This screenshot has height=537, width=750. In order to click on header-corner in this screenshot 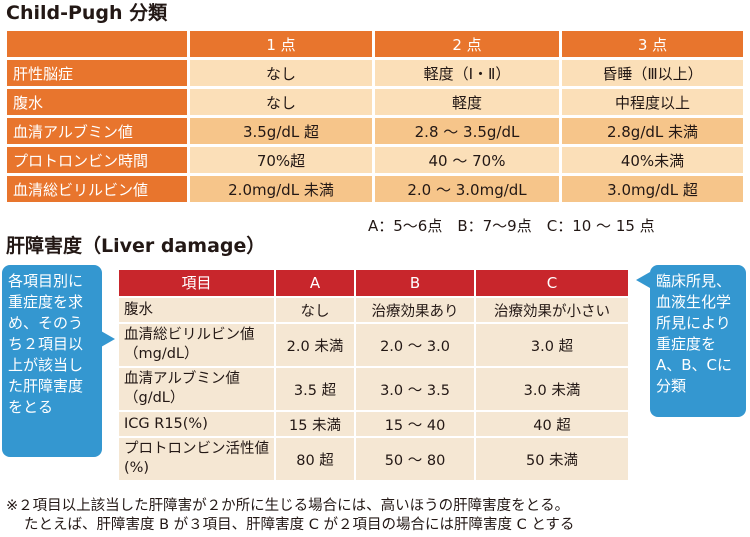, I will do `click(97, 44)`.